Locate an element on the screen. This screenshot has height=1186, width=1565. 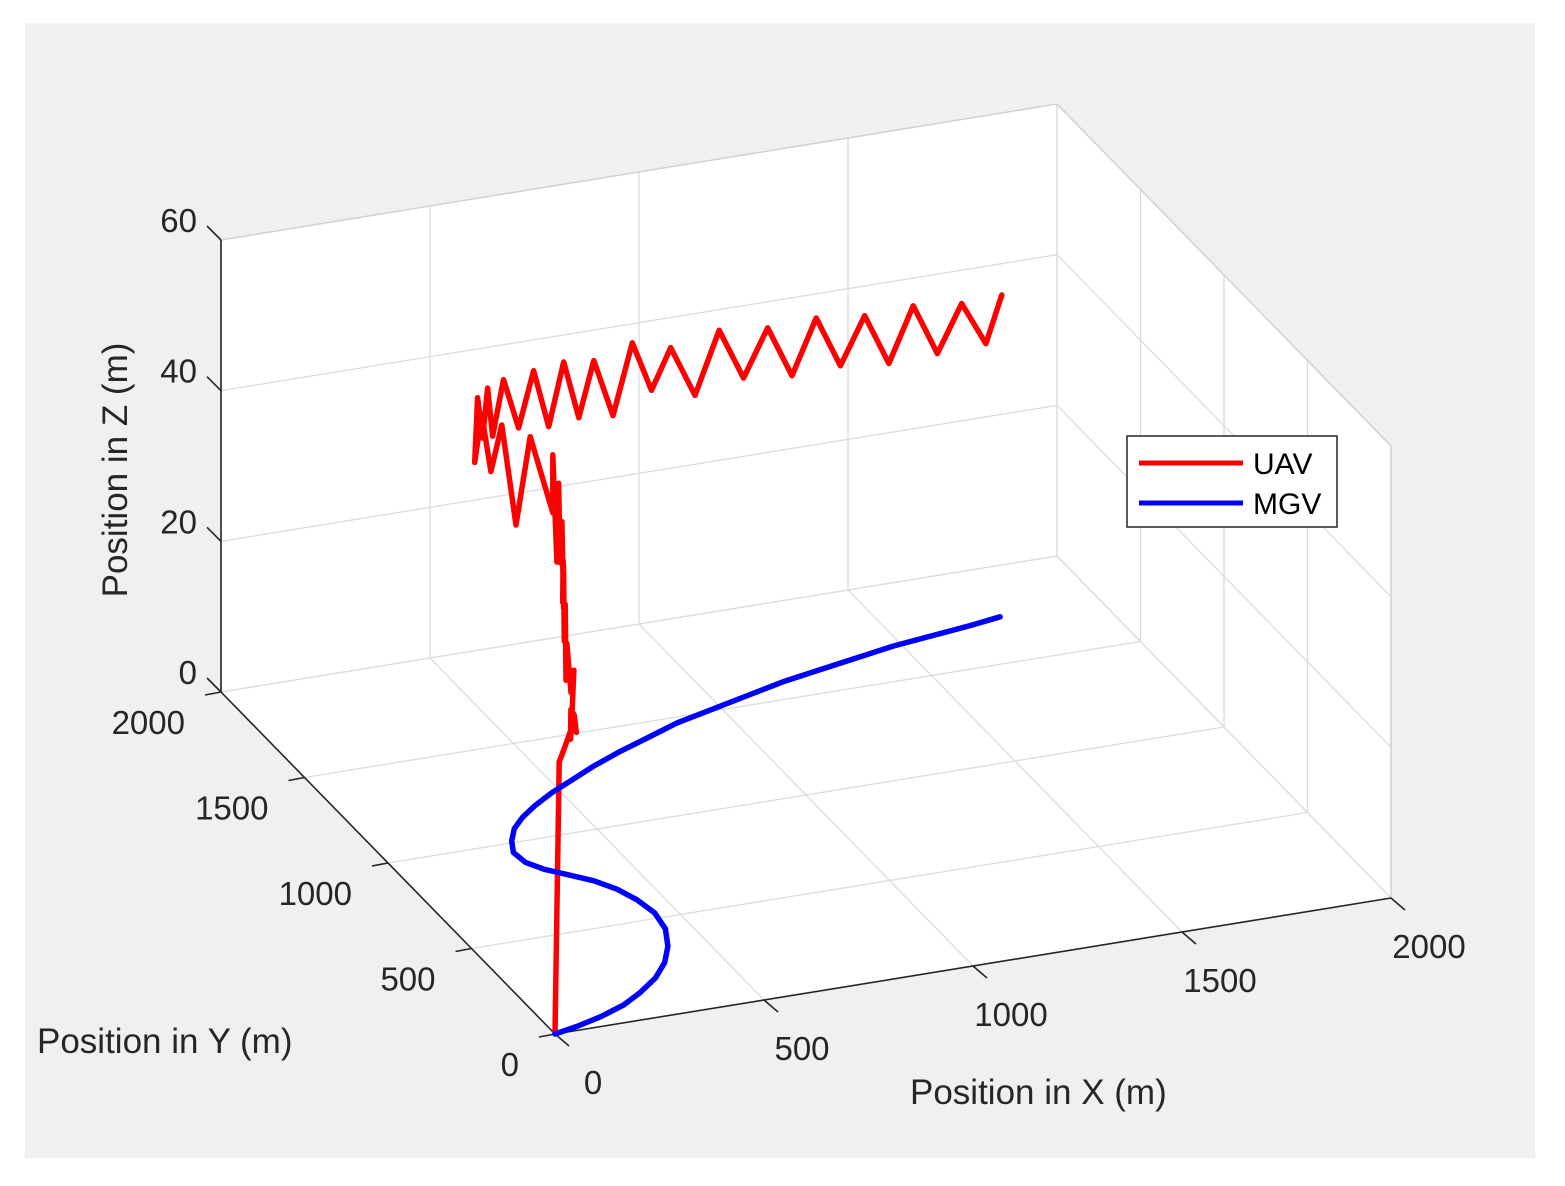
series-line-mgv is located at coordinates (755, 825).